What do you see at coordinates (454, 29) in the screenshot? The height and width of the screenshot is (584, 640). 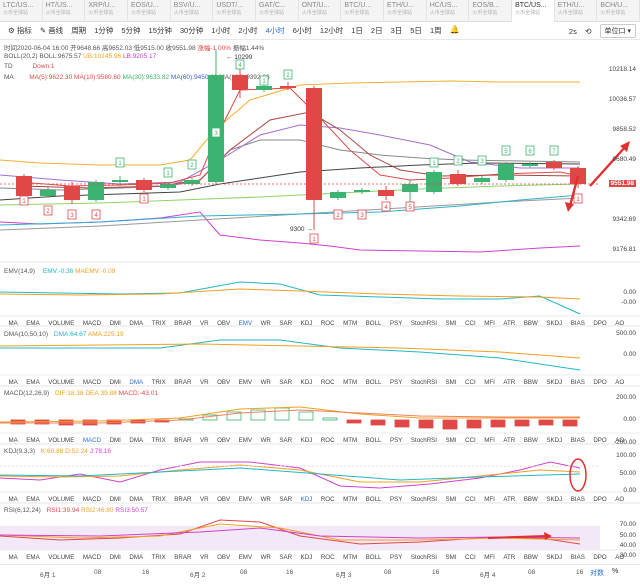 I see `bell-icon: 🔔` at bounding box center [454, 29].